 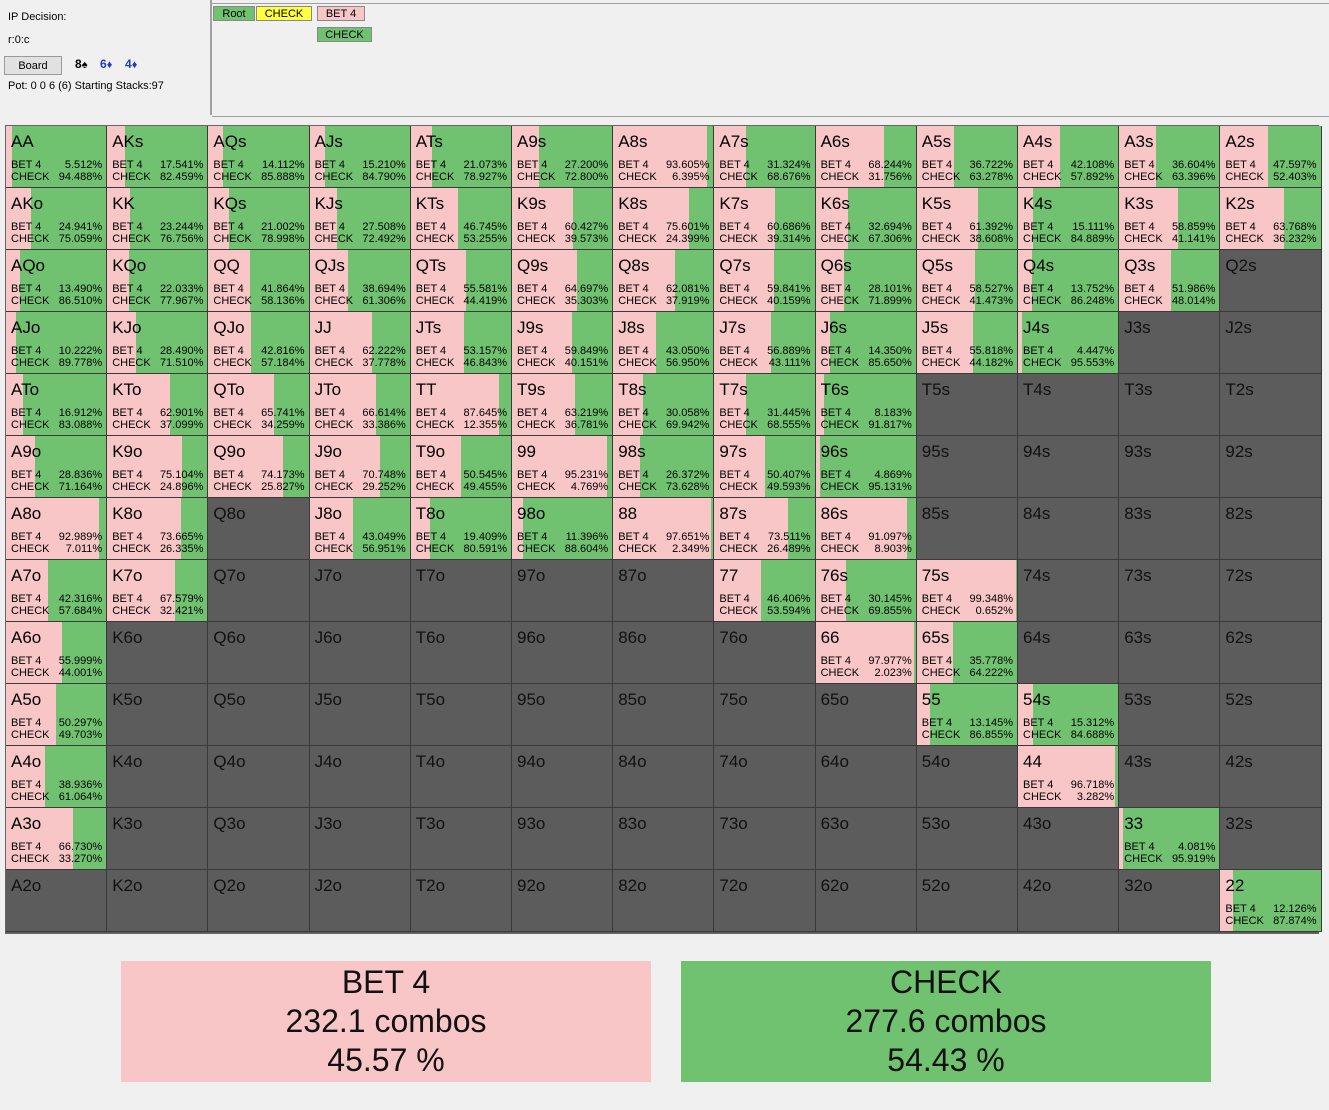 What do you see at coordinates (866, 715) in the screenshot?
I see `hand-cell: 65o` at bounding box center [866, 715].